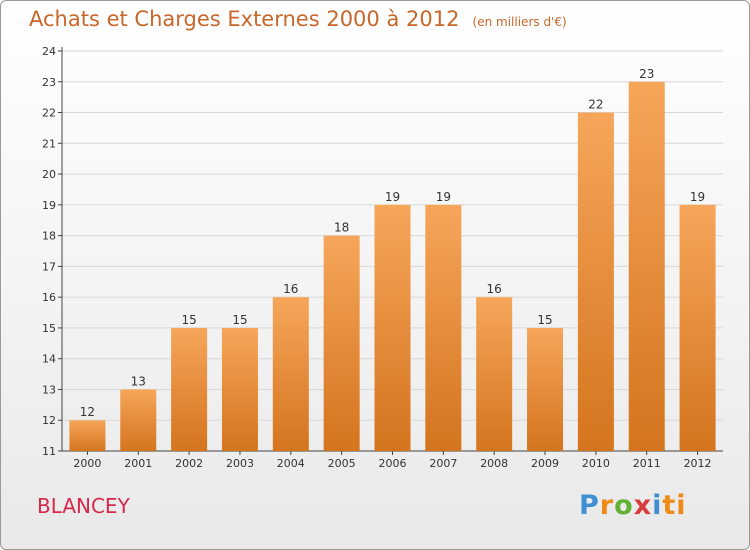 The width and height of the screenshot is (750, 550). Describe the element at coordinates (49, 266) in the screenshot. I see `y-tick-label: 17` at that location.